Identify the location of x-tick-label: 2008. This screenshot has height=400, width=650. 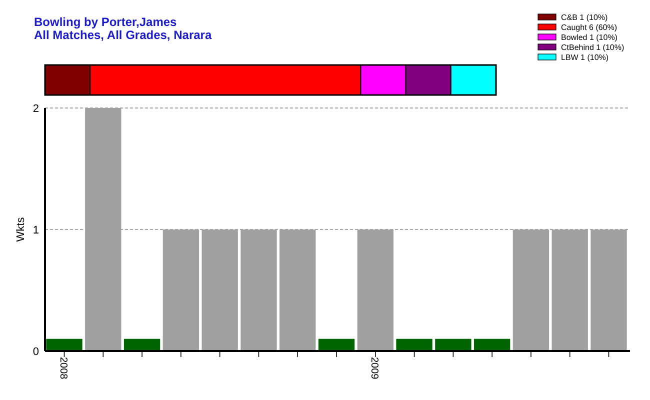
(62, 368).